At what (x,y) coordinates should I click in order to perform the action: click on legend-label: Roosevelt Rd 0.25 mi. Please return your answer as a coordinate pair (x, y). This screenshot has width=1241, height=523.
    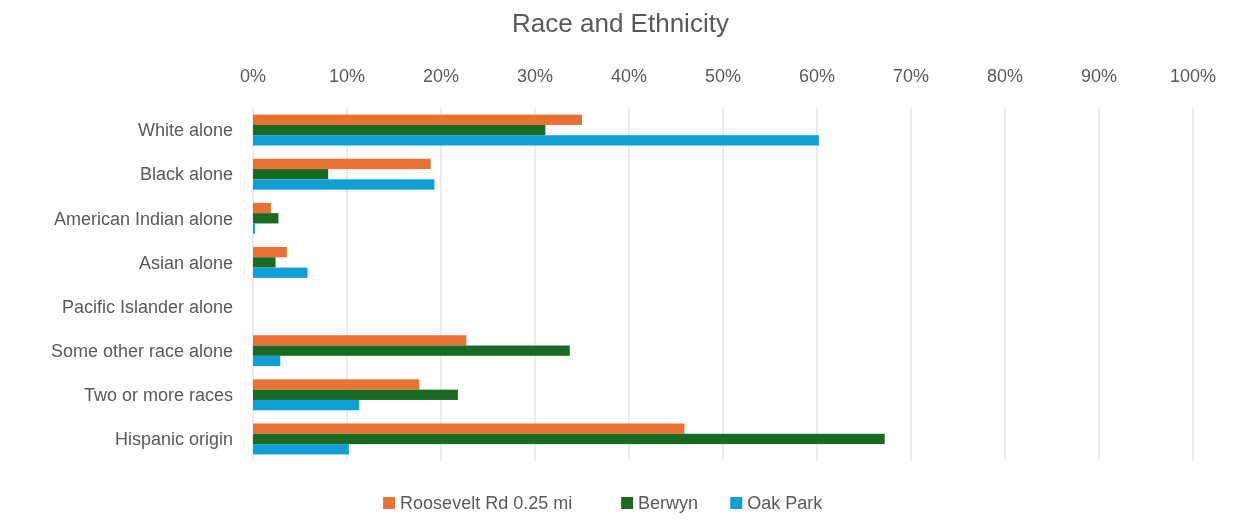
    Looking at the image, I should click on (486, 503).